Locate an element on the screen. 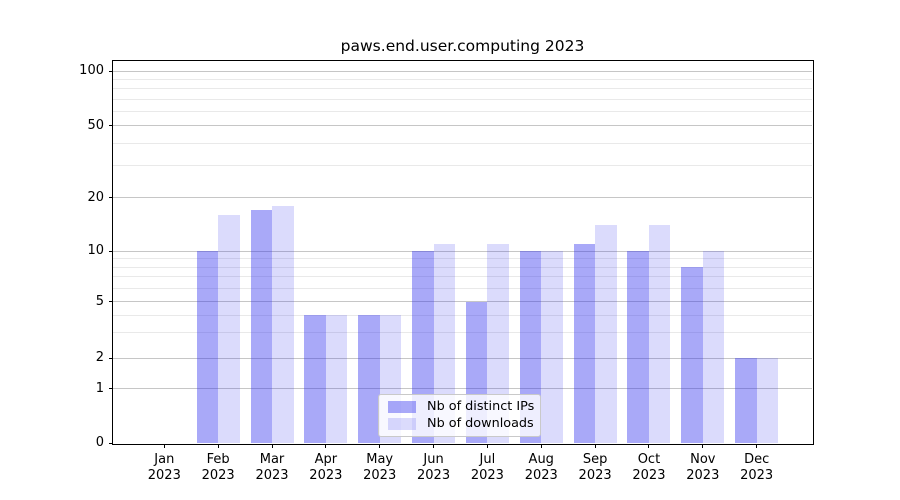 Image resolution: width=900 pixels, height=500 pixels. y-axis-tick-label: 50 is located at coordinates (95, 125).